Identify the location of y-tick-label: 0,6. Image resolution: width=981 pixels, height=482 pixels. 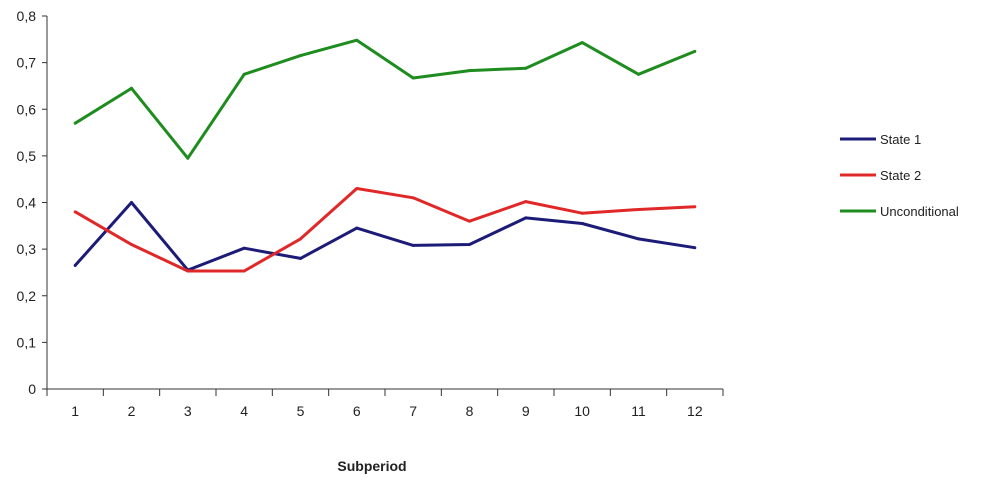
(27, 109).